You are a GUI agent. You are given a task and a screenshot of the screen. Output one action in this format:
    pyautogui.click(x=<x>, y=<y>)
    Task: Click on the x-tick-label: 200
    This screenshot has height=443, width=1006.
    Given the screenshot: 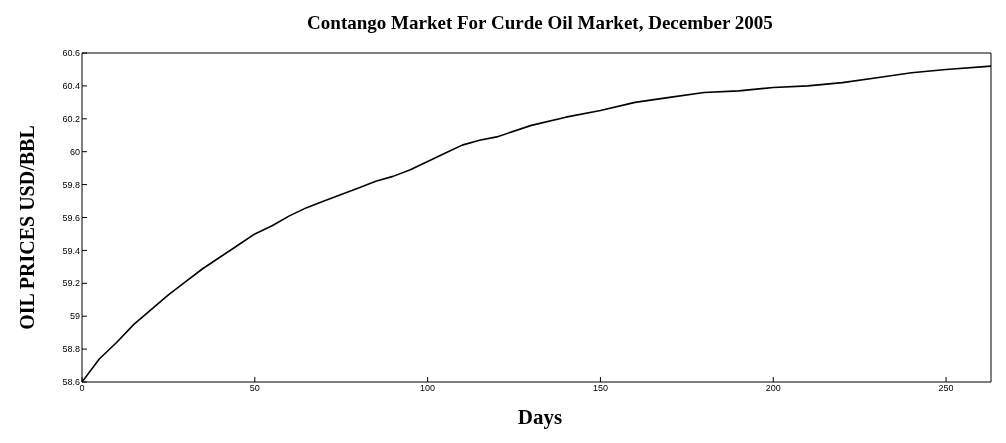 What is the action you would take?
    pyautogui.click(x=773, y=388)
    